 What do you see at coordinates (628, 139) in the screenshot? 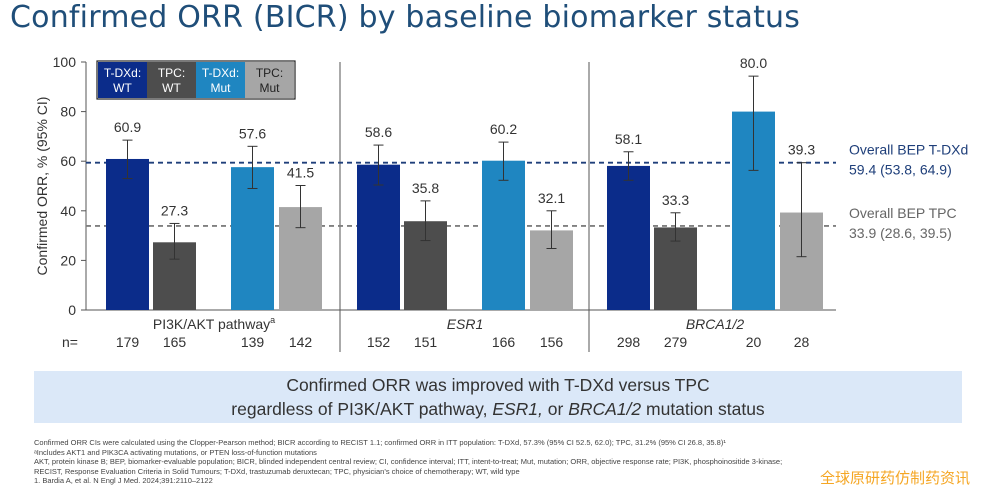
I see `data-label: 58.1` at bounding box center [628, 139].